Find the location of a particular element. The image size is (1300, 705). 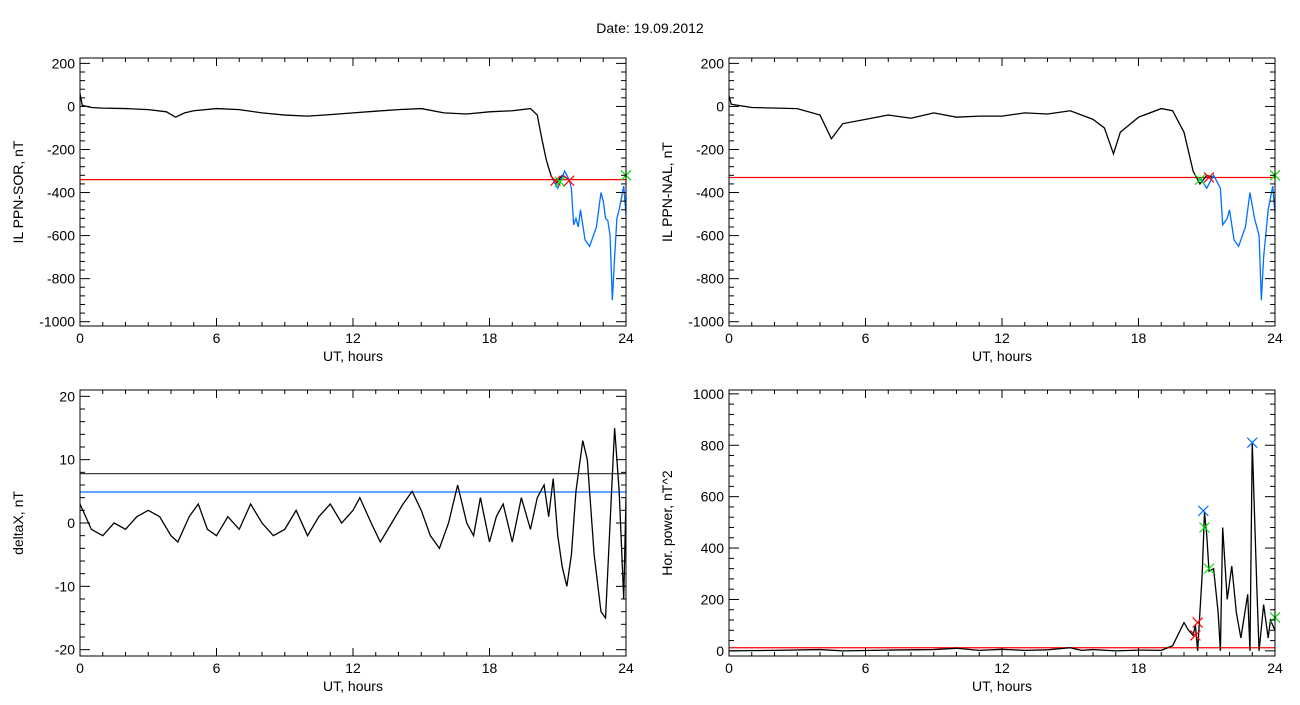

y-tick-label: -10 is located at coordinates (65, 586).